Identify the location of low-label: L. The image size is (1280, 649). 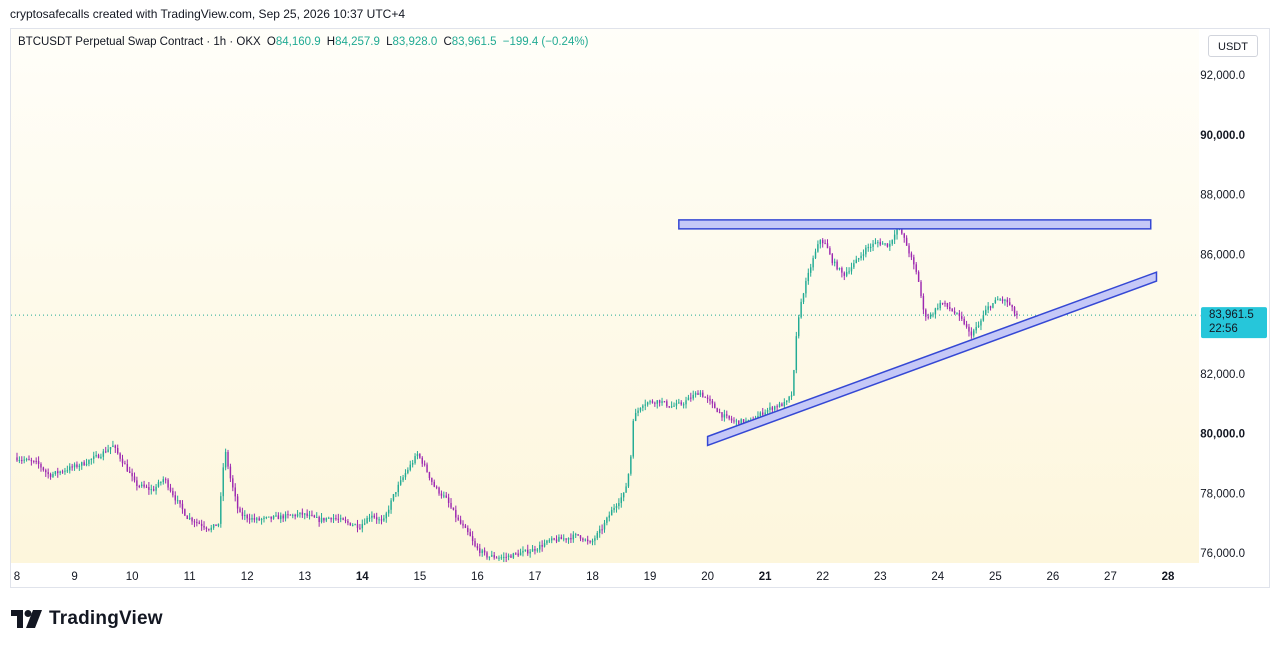
(389, 42).